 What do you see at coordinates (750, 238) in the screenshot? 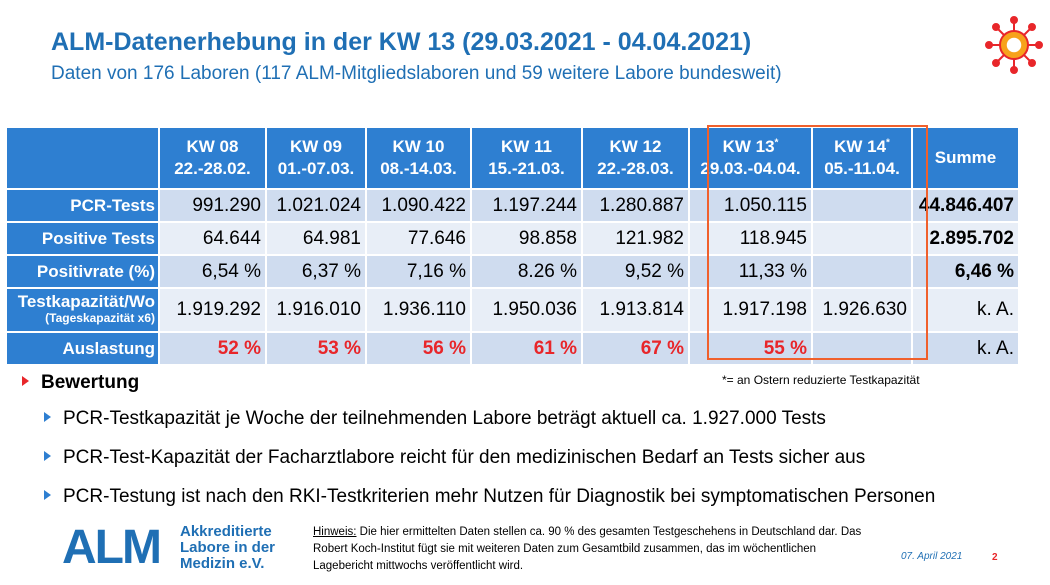
I see `table-cell: 118.945` at bounding box center [750, 238].